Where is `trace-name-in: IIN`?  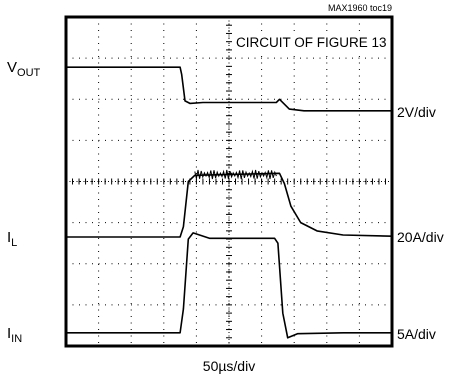
trace-name-in: IIN is located at coordinates (14, 335).